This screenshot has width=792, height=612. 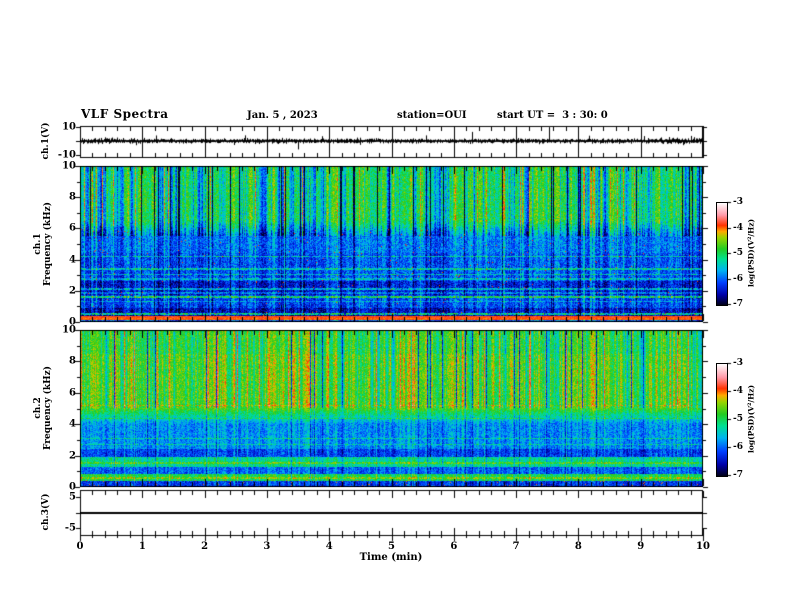 What do you see at coordinates (703, 546) in the screenshot?
I see `x-tick-label: 10` at bounding box center [703, 546].